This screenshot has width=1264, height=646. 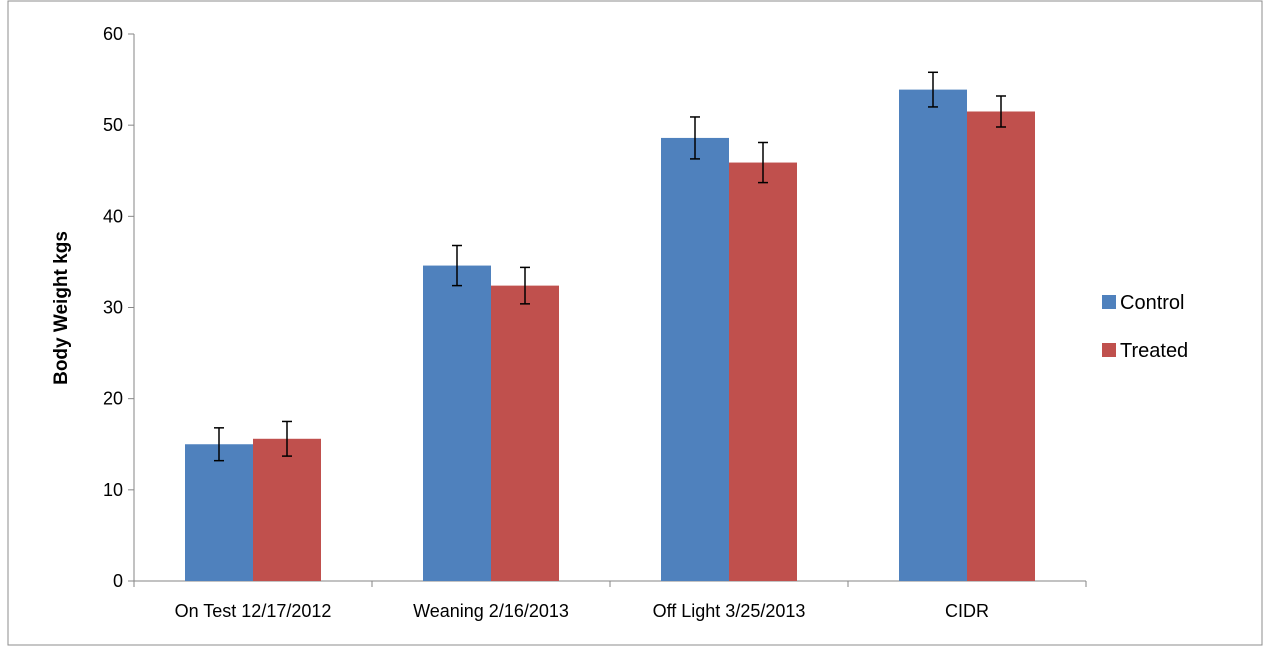 I want to click on y-tick-label: 40, so click(x=113, y=216).